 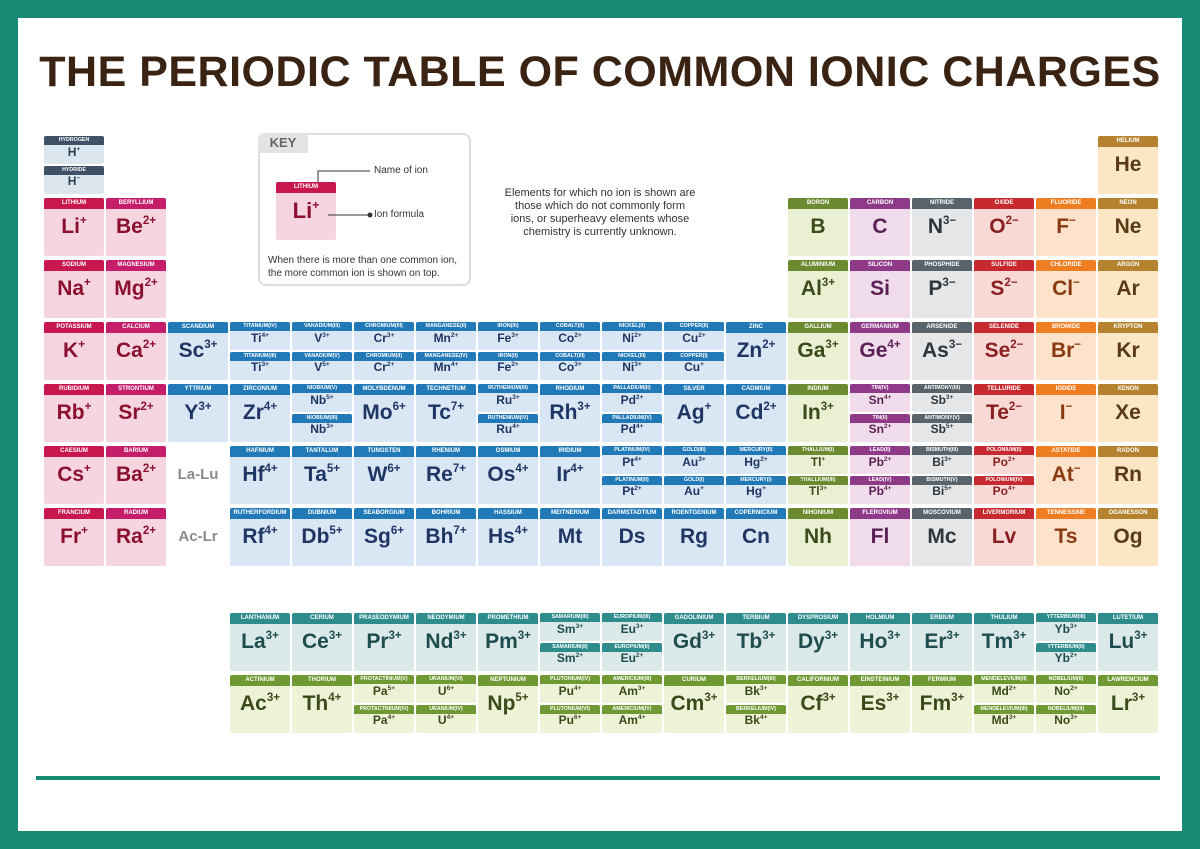 What do you see at coordinates (632, 617) in the screenshot?
I see `ion-name: EUROPIUM(III)` at bounding box center [632, 617].